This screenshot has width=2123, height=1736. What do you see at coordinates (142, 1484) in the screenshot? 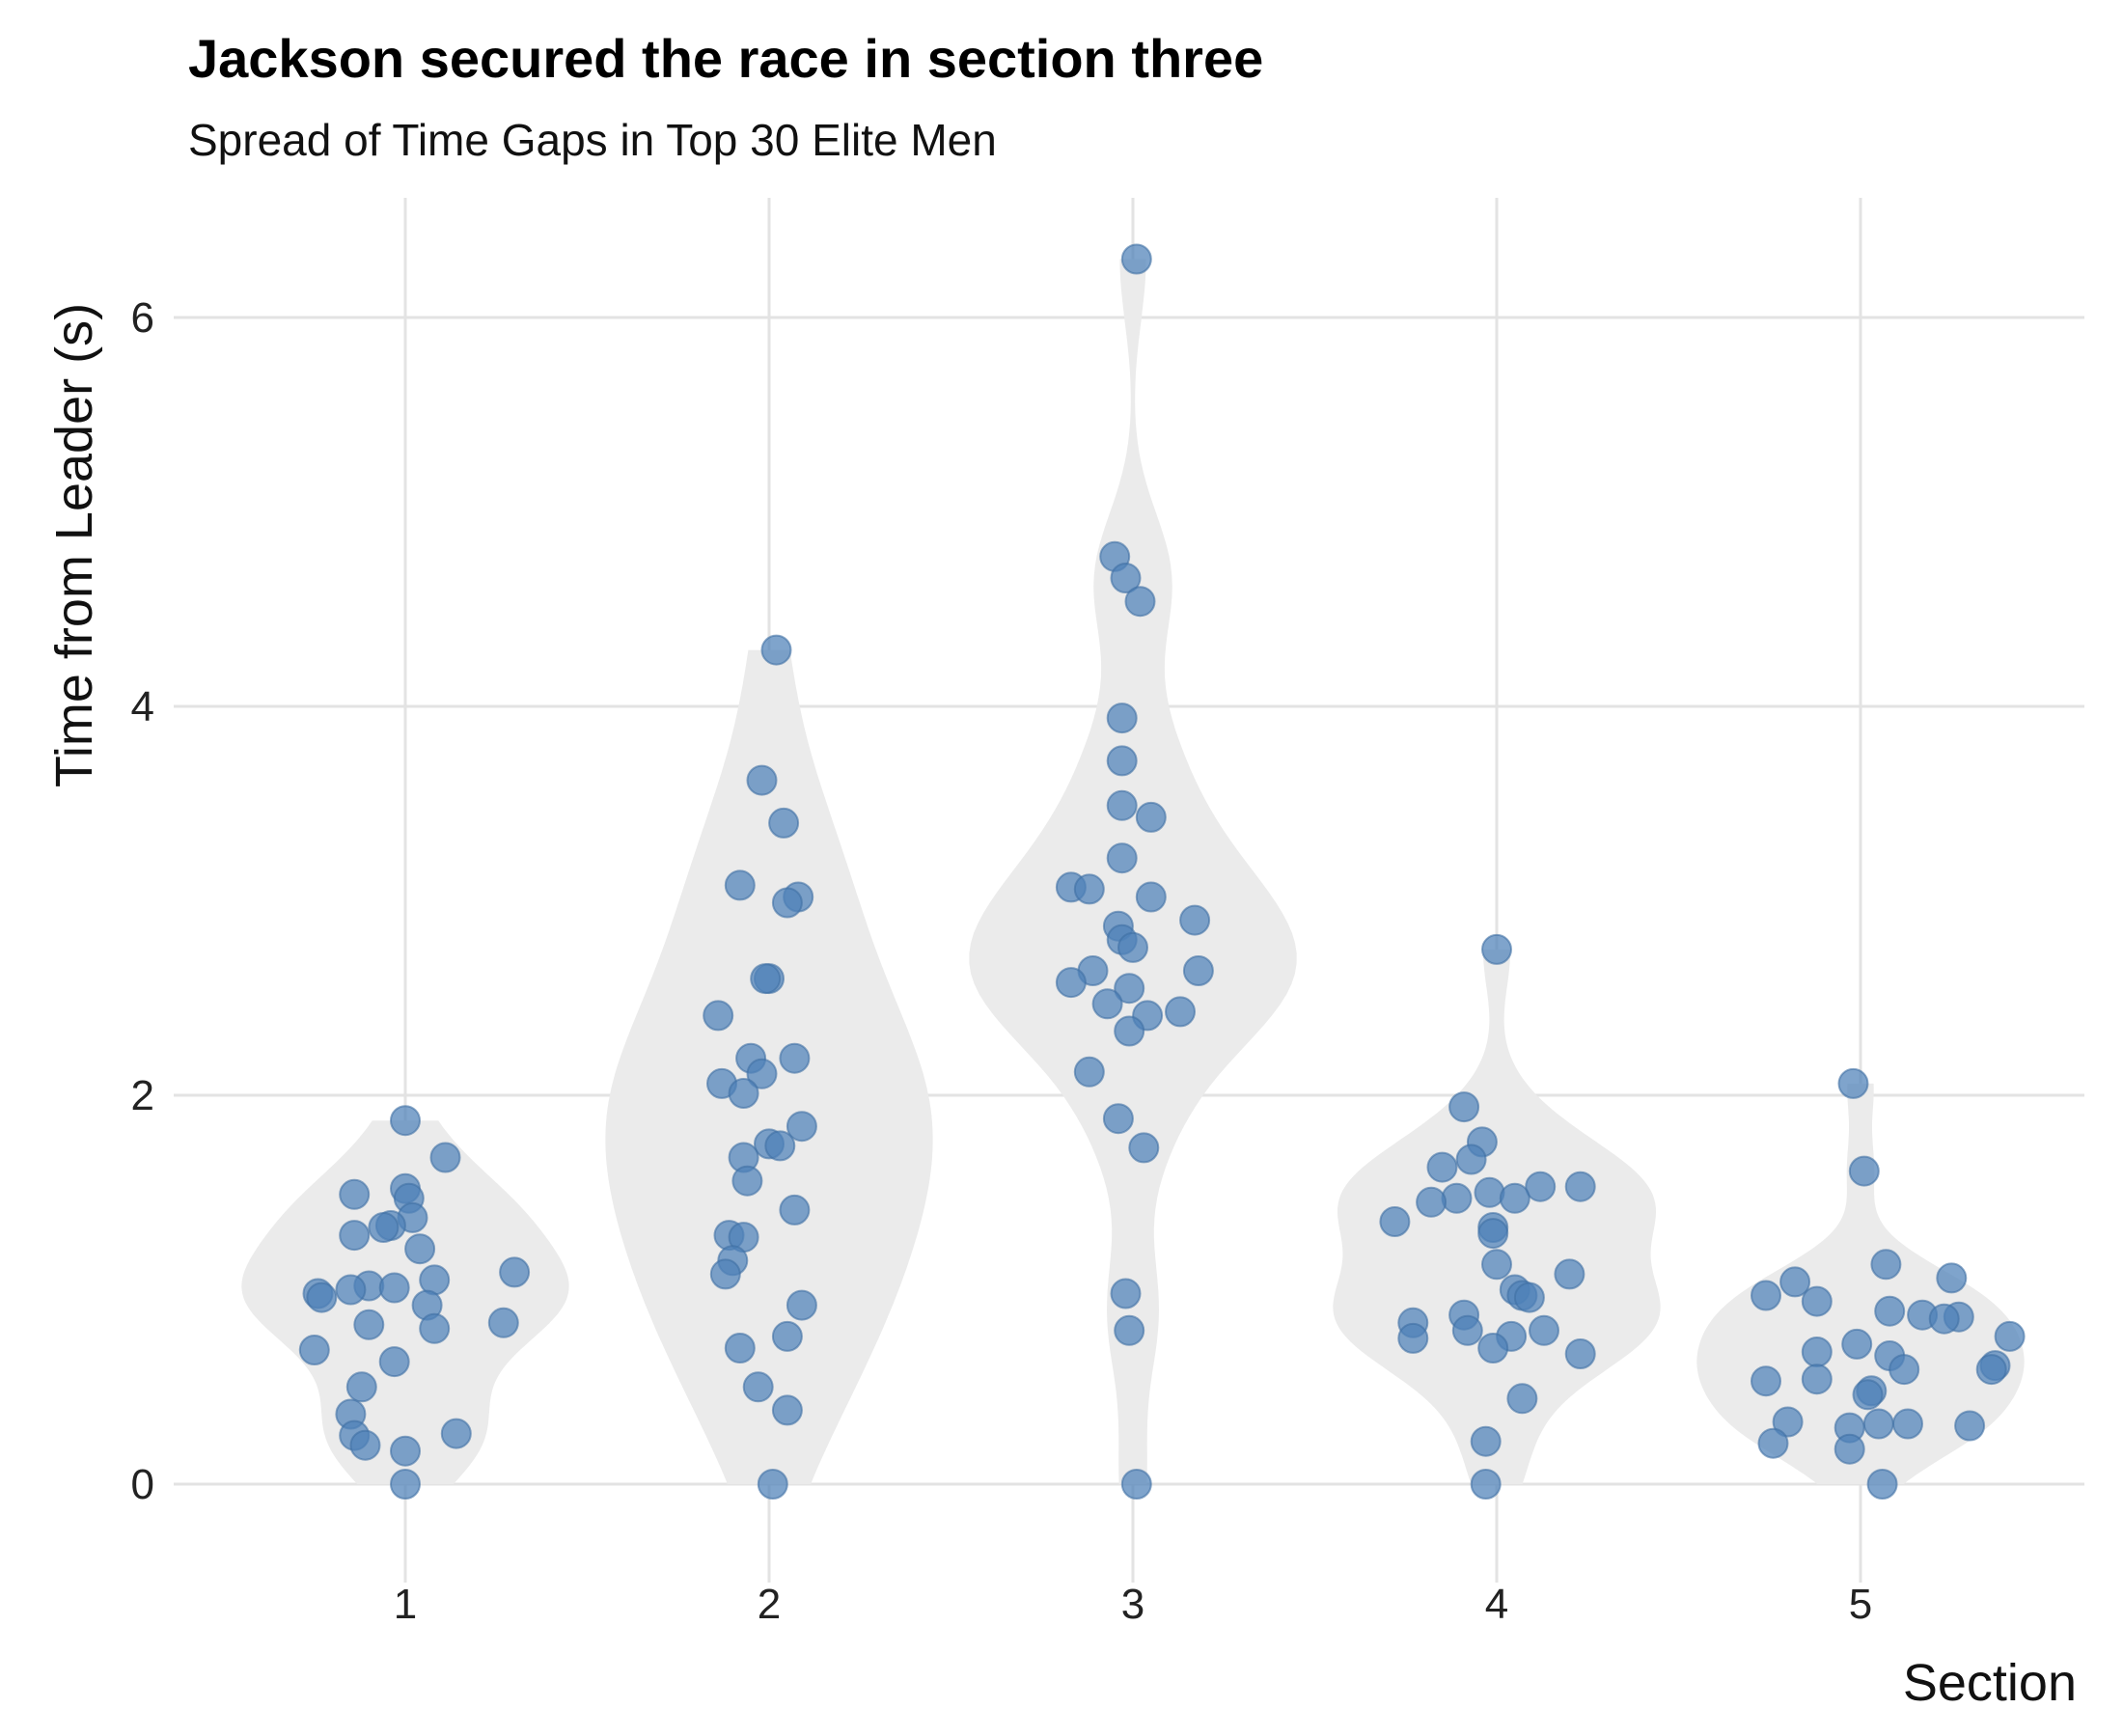
I see `y-tick-label: 0` at bounding box center [142, 1484].